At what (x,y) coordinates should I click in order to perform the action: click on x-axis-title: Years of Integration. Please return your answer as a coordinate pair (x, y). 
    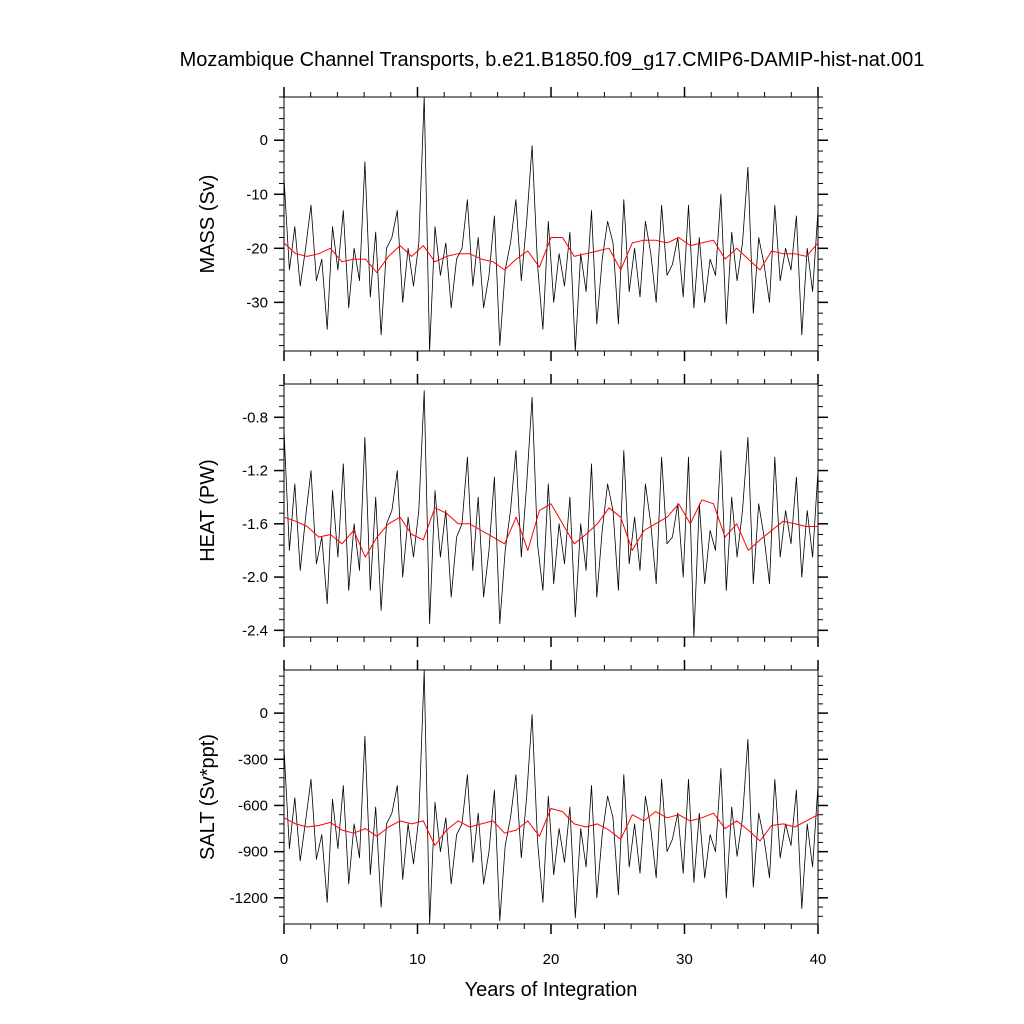
    Looking at the image, I should click on (551, 990).